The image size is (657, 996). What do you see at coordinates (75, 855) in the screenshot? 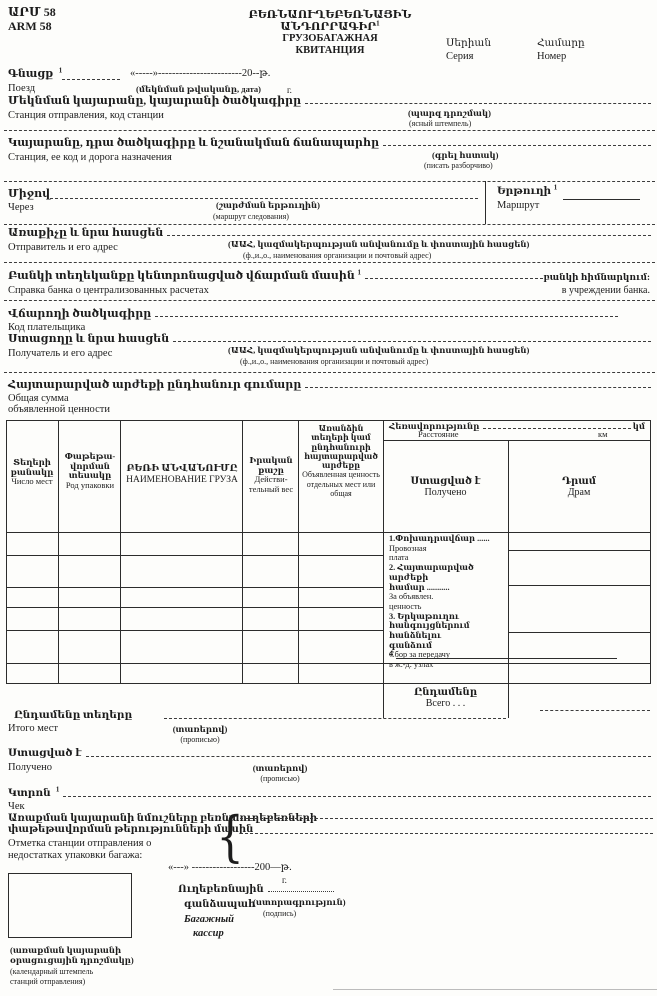
I see `defects-line2-ru: недостатках упаковки багажа:` at bounding box center [75, 855].